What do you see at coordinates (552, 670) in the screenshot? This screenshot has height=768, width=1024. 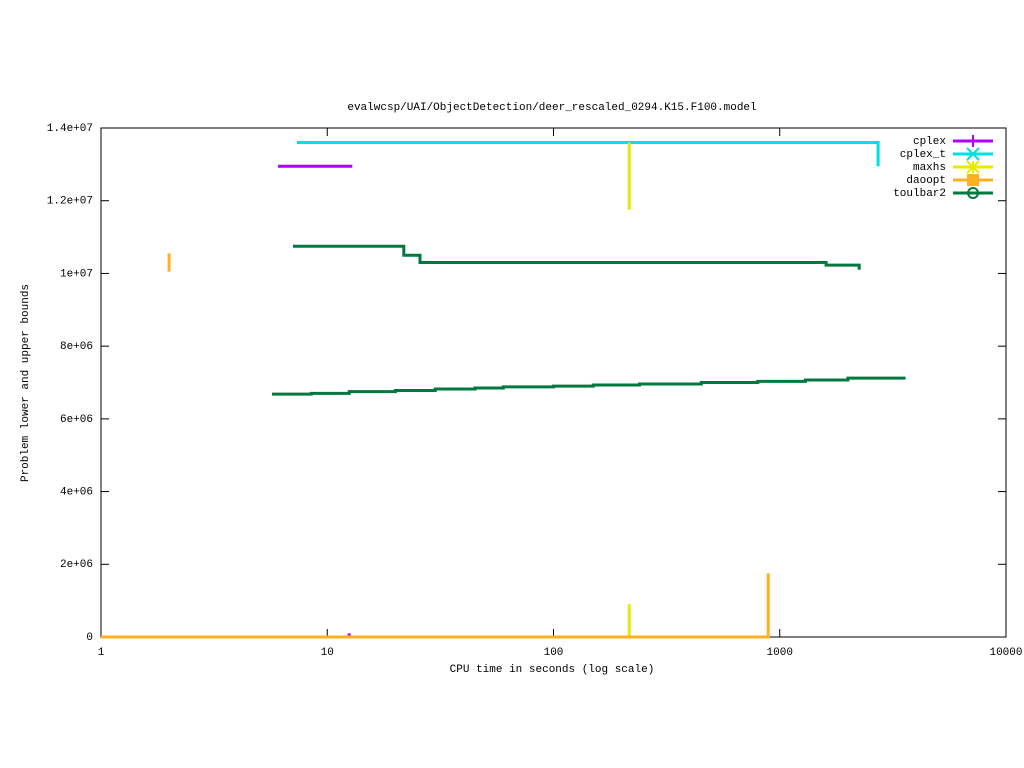 I see `x-axis-label: CPU time in seconds (log scale)` at bounding box center [552, 670].